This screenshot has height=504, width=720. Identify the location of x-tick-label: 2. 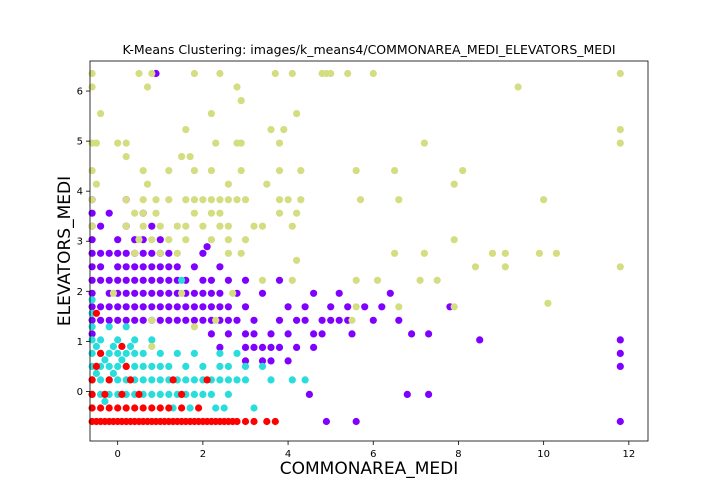
(203, 454).